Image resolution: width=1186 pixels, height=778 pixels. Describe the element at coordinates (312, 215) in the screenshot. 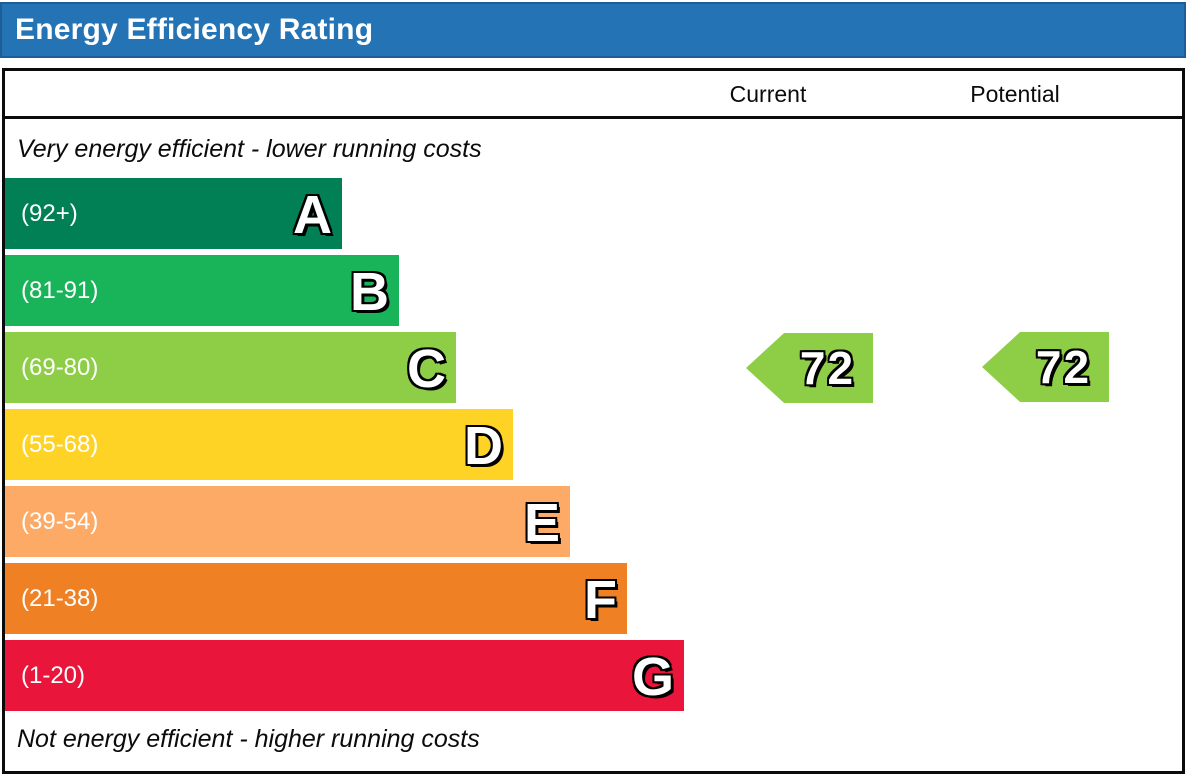

I see `band-letter: A` at that location.